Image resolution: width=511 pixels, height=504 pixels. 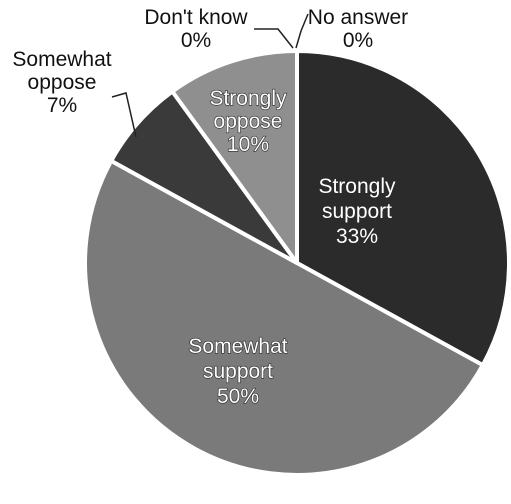 I want to click on slice-label: No answer 0%, so click(x=358, y=29).